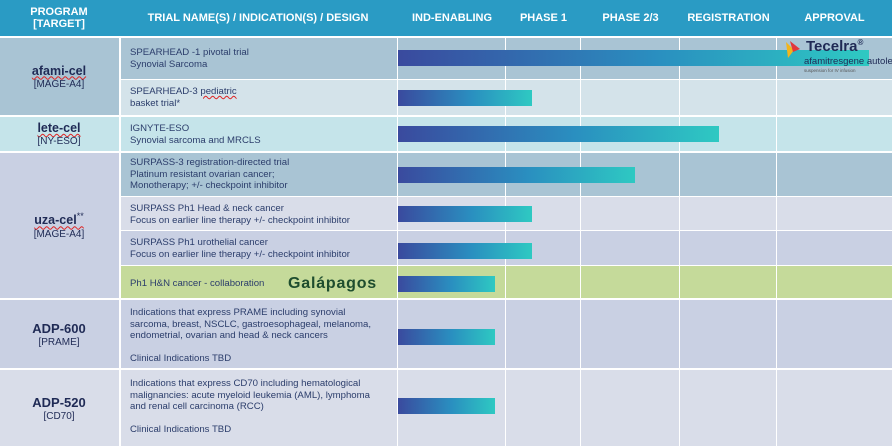 Image resolution: width=892 pixels, height=446 pixels. I want to click on trial-spearhead3: SPEARHEAD-3 pediatric basket trial*, so click(183, 97).